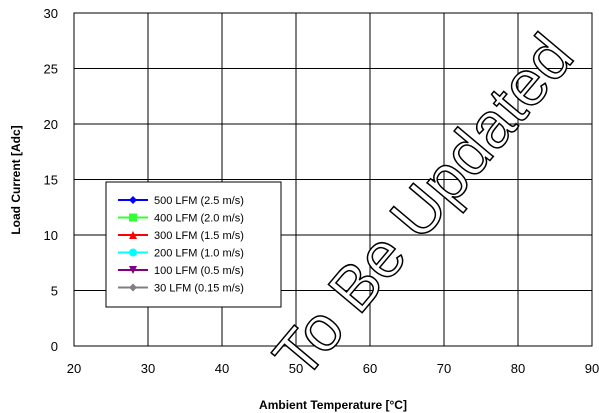 The width and height of the screenshot is (599, 413). What do you see at coordinates (333, 368) in the screenshot?
I see `x-tick-labels: 20 30 40 50 60 70 80 90` at bounding box center [333, 368].